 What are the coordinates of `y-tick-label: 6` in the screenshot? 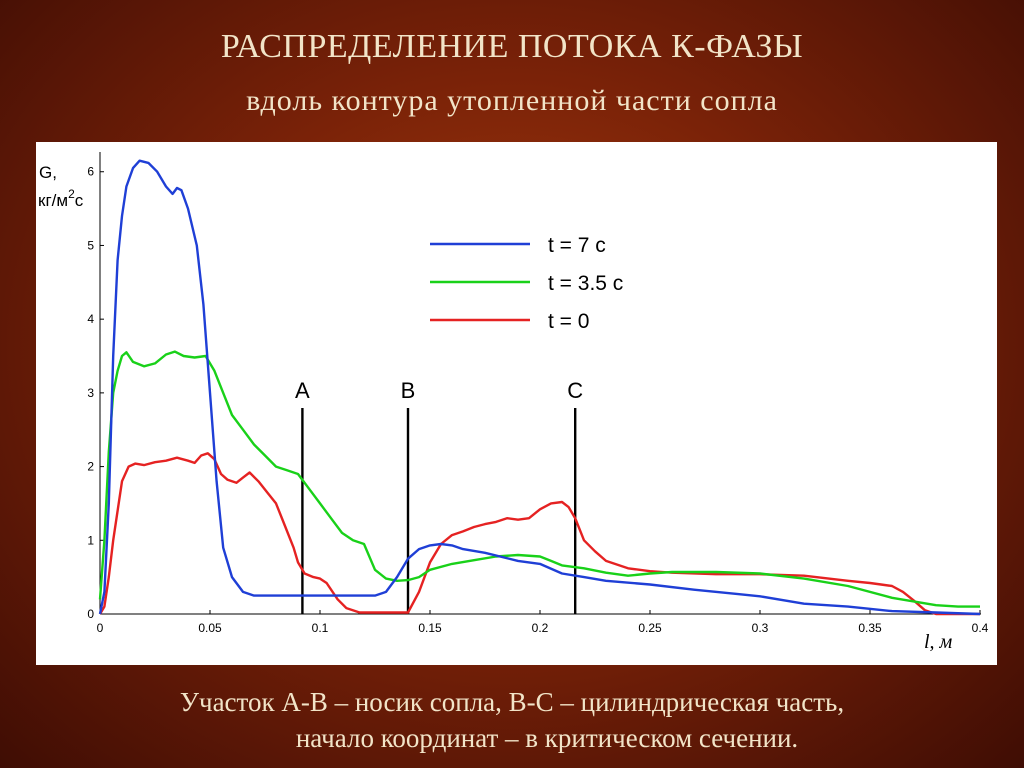 It's located at (90, 172).